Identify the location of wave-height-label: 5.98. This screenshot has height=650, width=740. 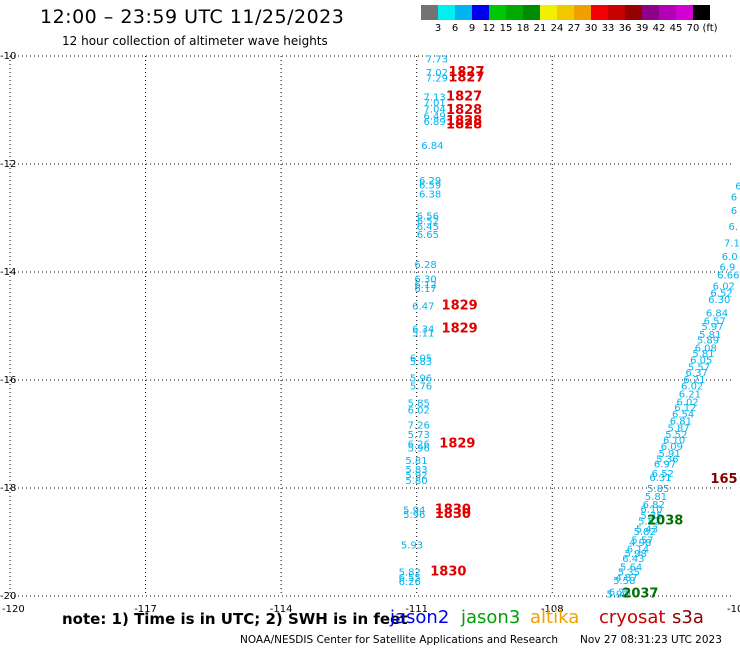
(636, 554).